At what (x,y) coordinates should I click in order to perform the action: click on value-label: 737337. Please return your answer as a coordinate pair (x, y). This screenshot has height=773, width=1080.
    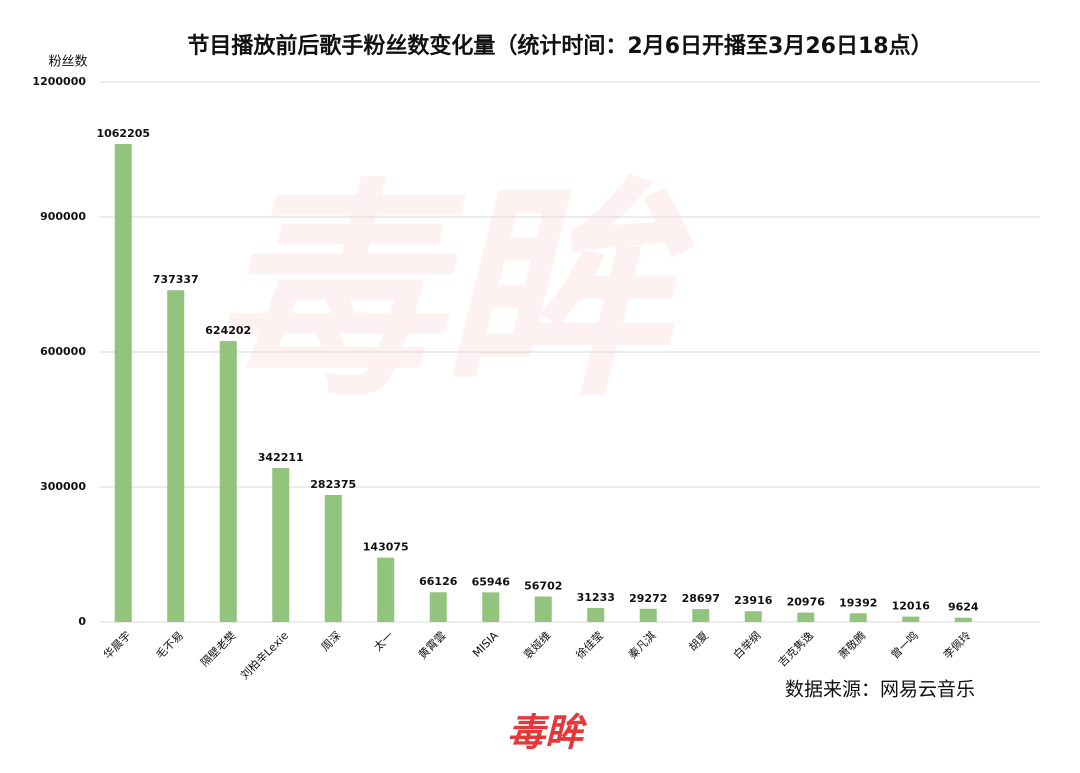
    Looking at the image, I should click on (176, 279).